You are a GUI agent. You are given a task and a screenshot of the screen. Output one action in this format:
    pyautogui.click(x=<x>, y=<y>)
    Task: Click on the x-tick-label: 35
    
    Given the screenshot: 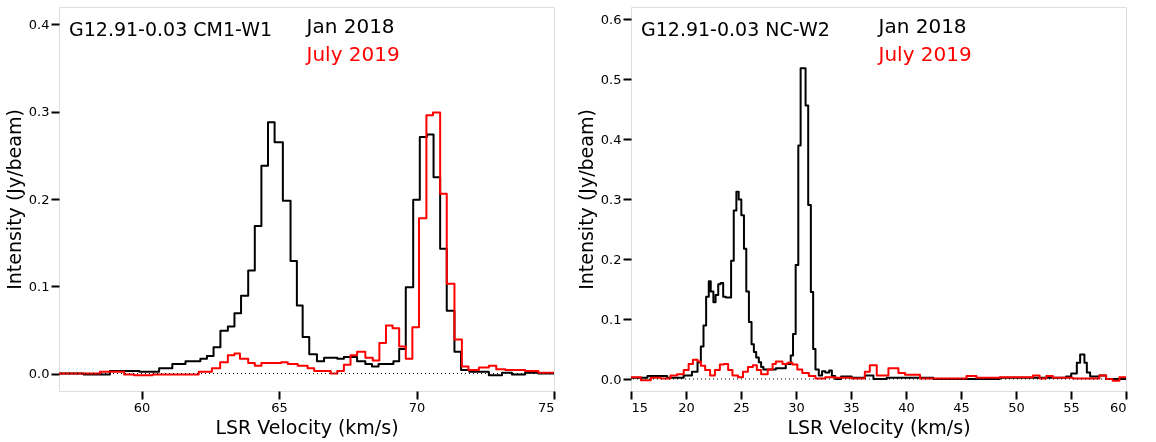 What is the action you would take?
    pyautogui.click(x=851, y=407)
    